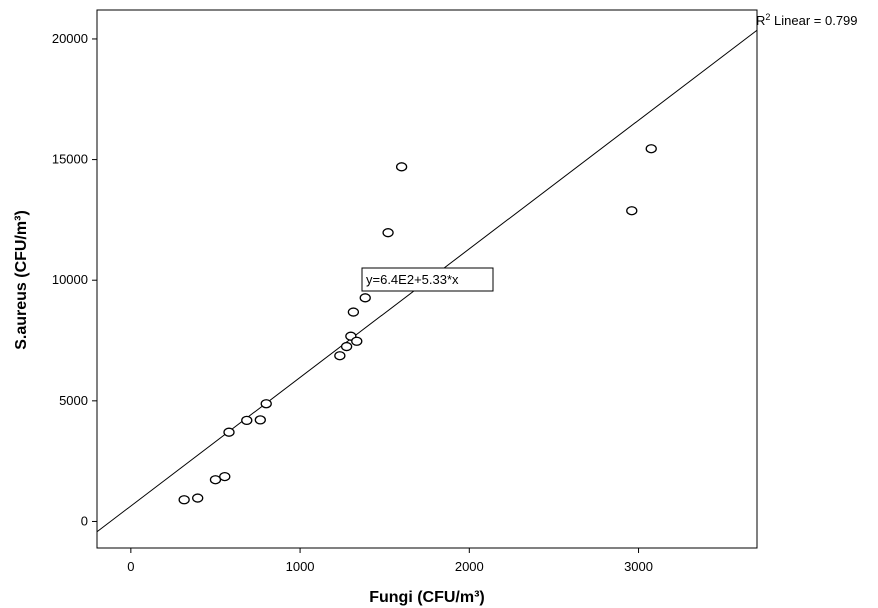  Describe the element at coordinates (73, 400) in the screenshot. I see `y-tick-label: 5000` at that location.